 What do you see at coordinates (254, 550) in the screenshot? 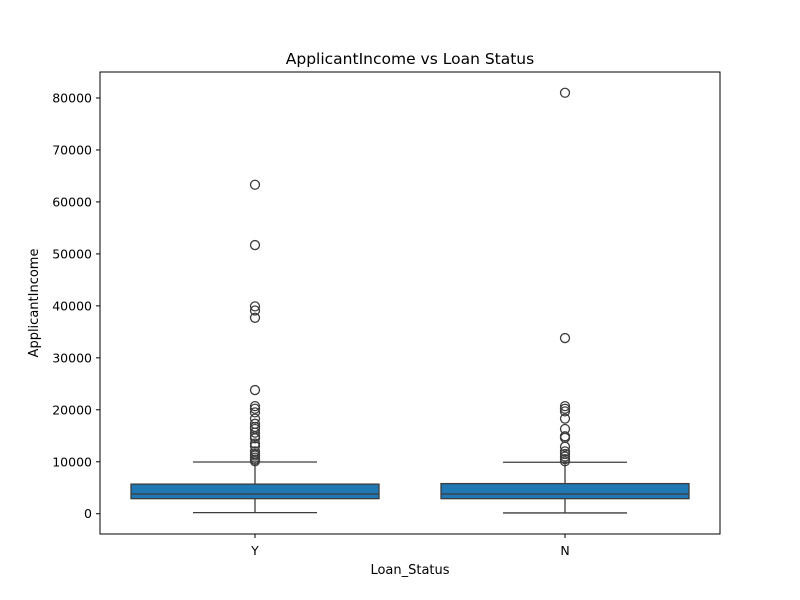
I see `x-tick-label: Y` at bounding box center [254, 550].